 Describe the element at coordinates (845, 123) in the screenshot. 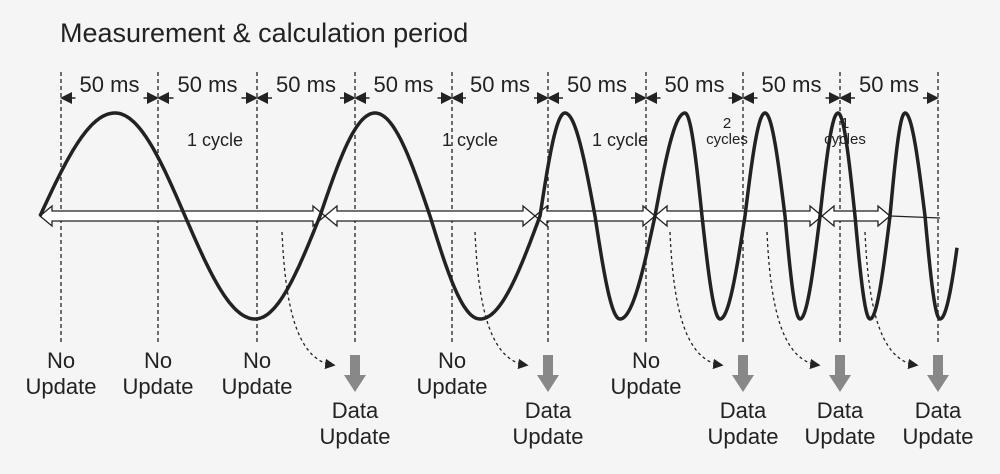

I see `cycle-label: 1` at that location.